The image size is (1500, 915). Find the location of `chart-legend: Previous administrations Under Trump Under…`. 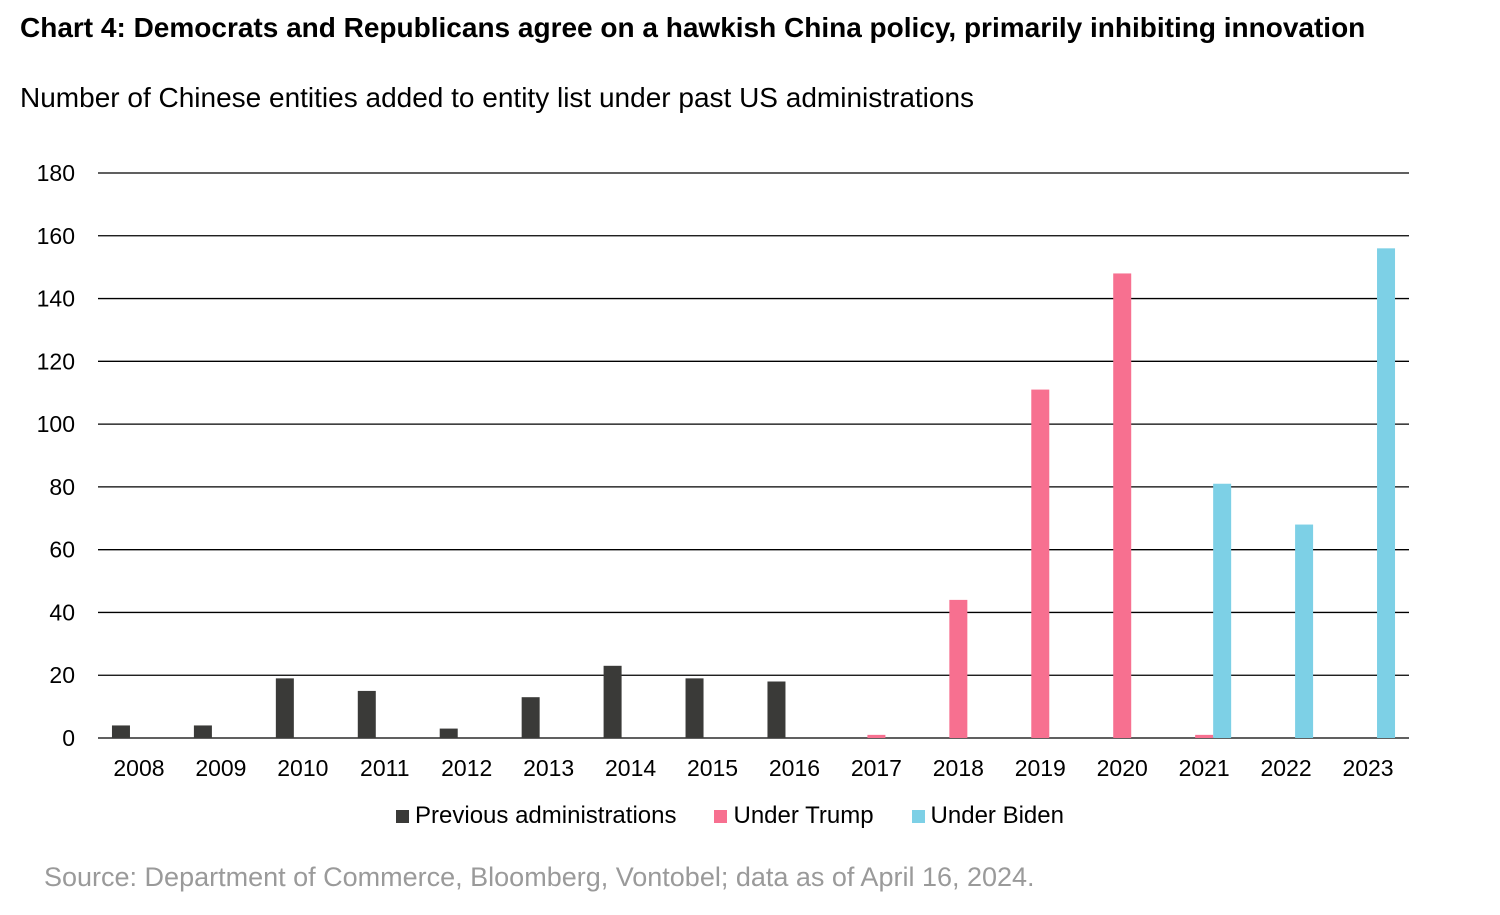

chart-legend: Previous administrations Under Trump Under… is located at coordinates (730, 816).